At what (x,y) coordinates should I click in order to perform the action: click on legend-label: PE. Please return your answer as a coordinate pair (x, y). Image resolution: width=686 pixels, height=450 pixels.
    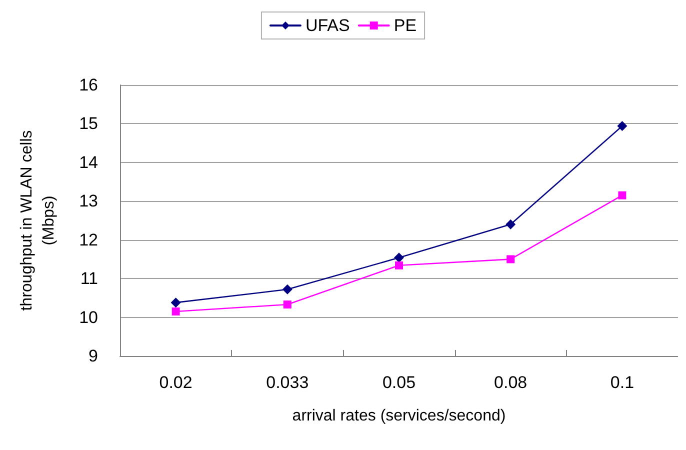
    Looking at the image, I should click on (405, 25).